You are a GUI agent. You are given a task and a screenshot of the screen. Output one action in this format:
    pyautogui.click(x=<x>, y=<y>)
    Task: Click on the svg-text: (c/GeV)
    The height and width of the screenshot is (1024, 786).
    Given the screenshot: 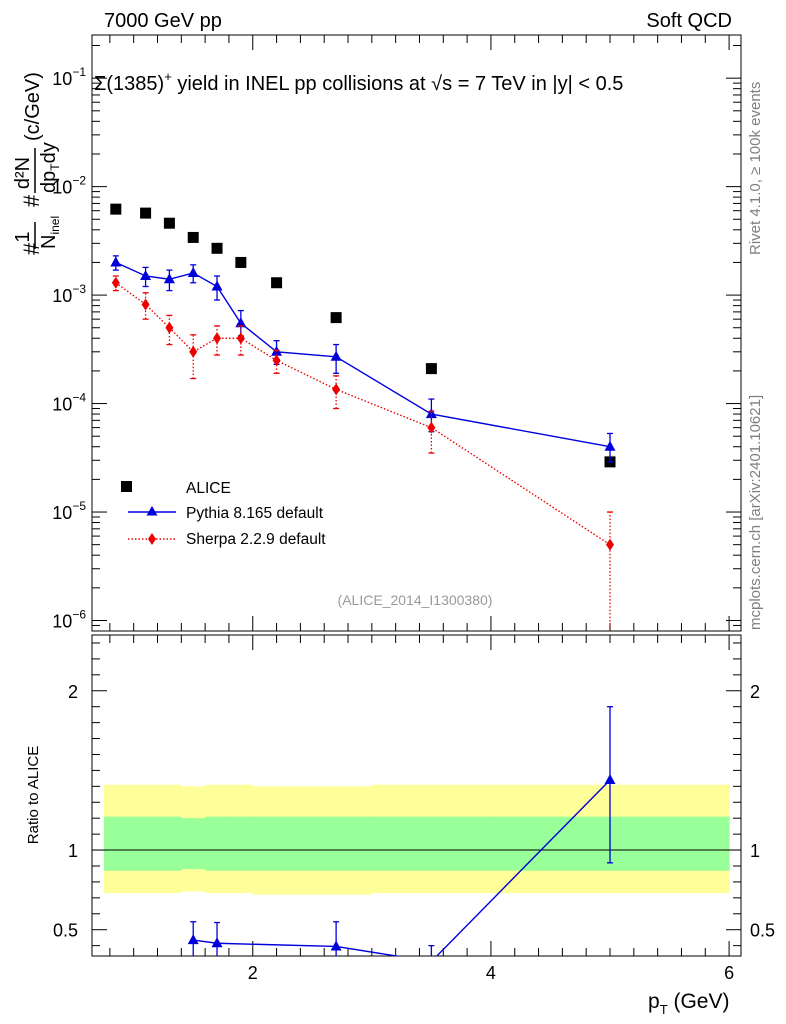 What is the action you would take?
    pyautogui.click(x=33, y=106)
    